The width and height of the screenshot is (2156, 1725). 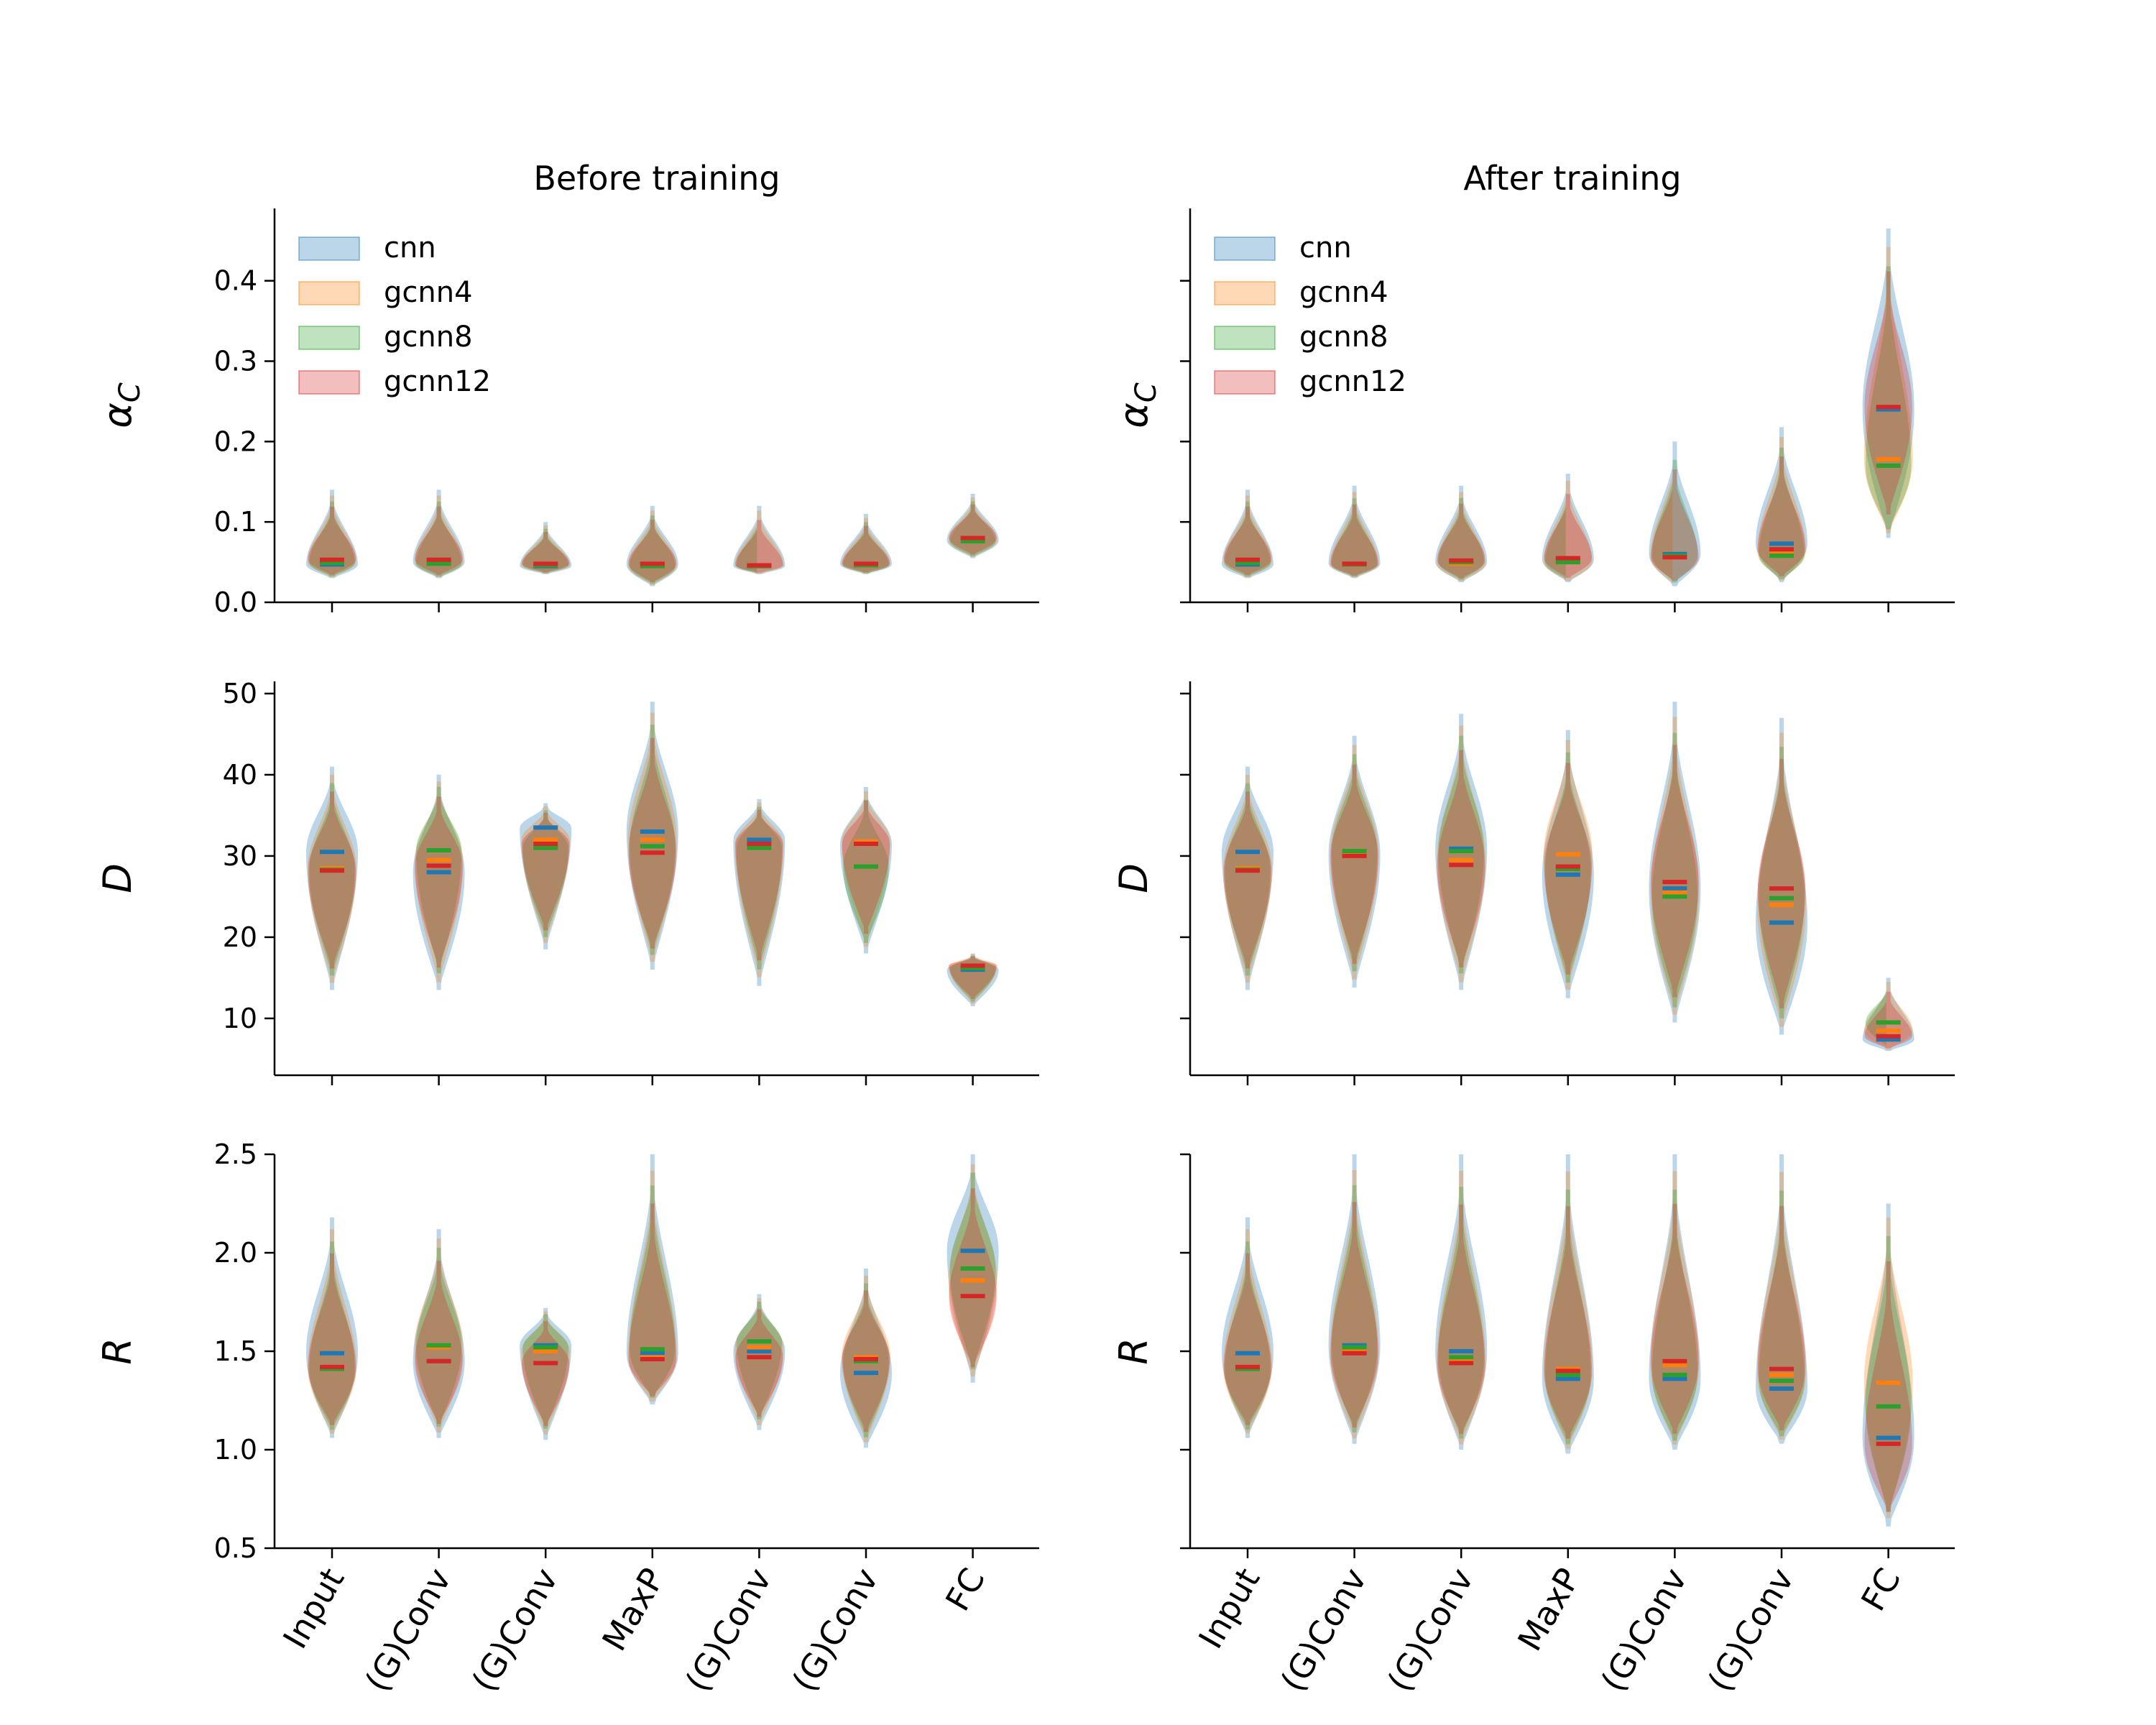 What do you see at coordinates (240, 937) in the screenshot?
I see `y-tick-label: 20` at bounding box center [240, 937].